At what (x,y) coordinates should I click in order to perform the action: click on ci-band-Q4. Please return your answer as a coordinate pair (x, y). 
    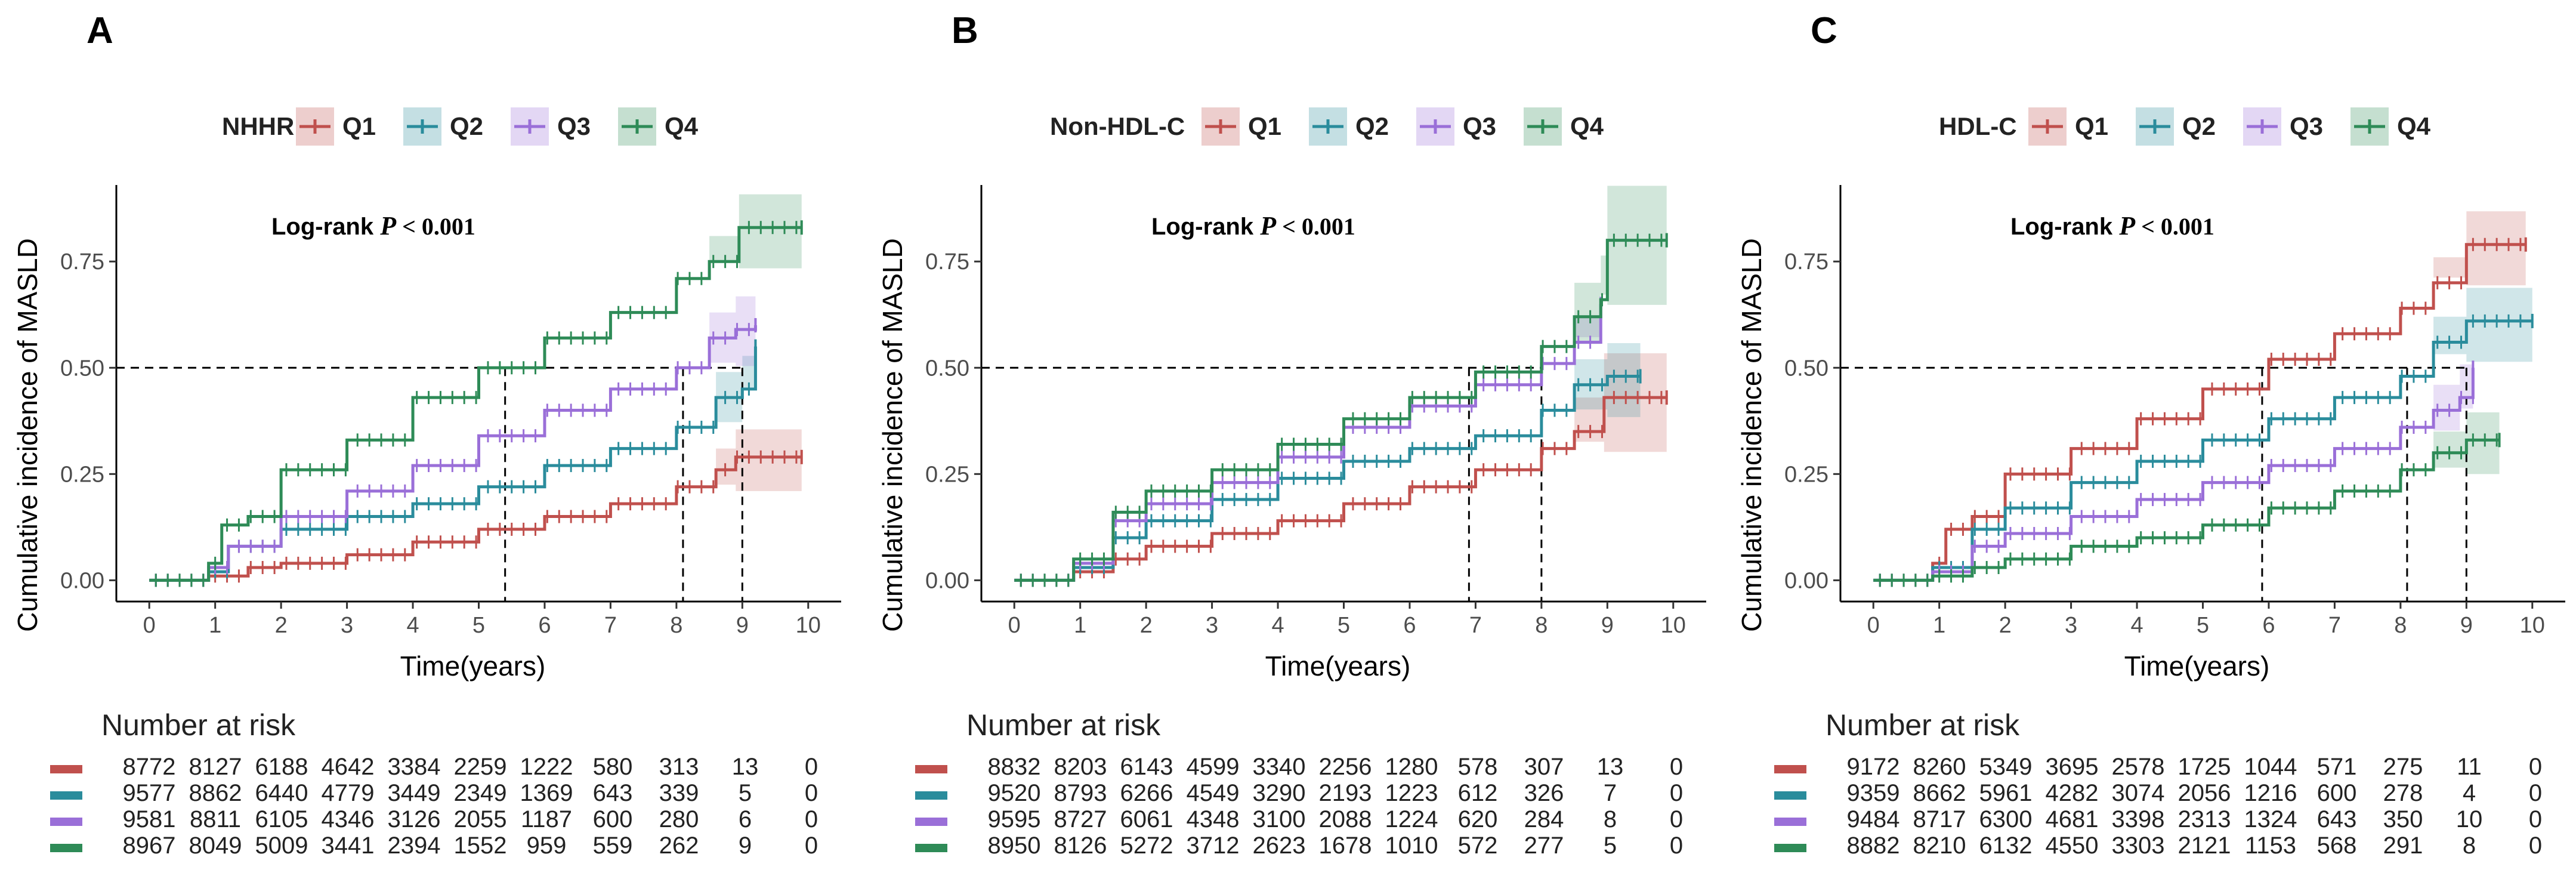
    Looking at the image, I should click on (756, 237).